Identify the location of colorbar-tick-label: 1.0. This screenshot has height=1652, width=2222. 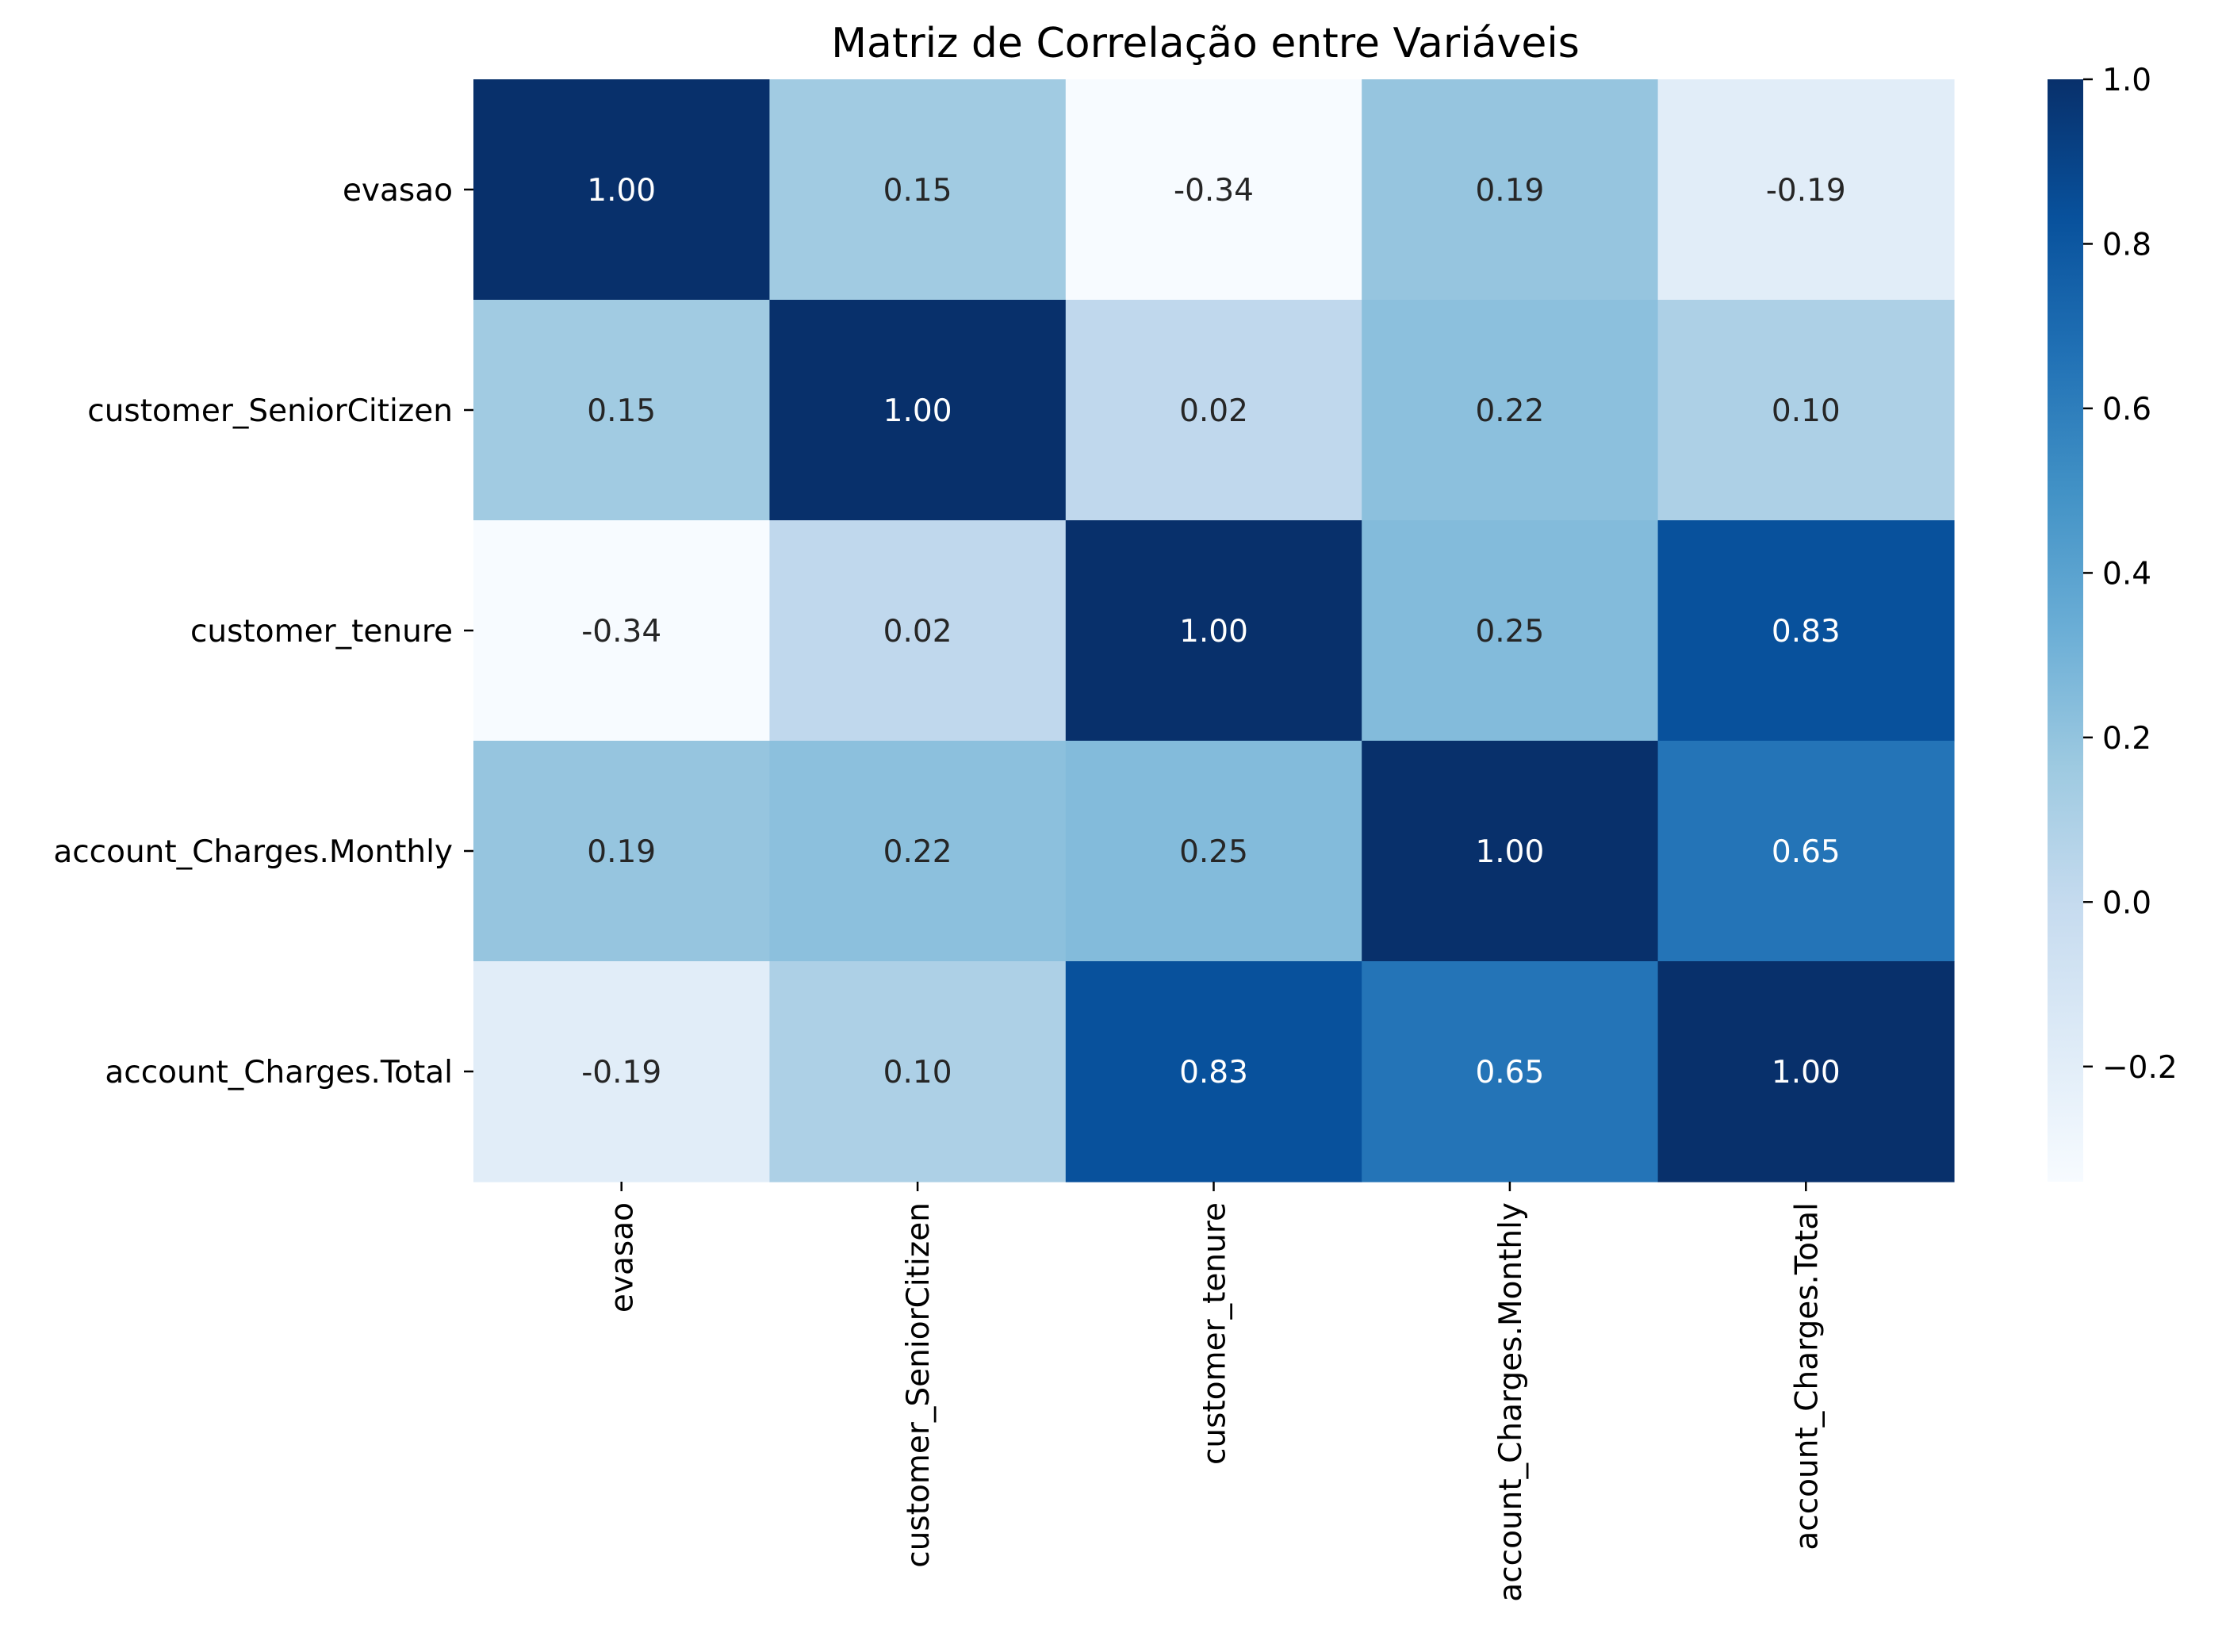
(2126, 80).